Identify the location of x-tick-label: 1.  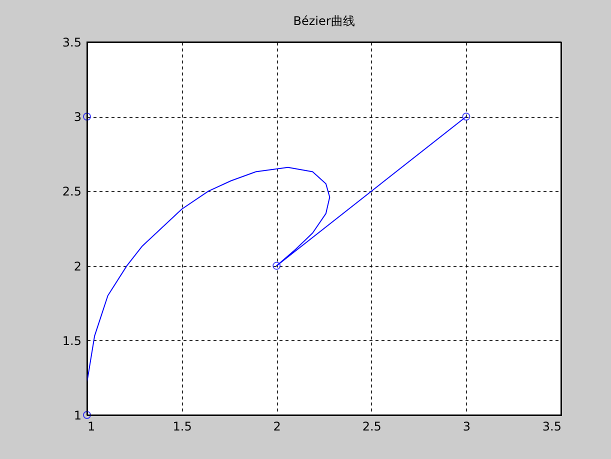
(92, 427).